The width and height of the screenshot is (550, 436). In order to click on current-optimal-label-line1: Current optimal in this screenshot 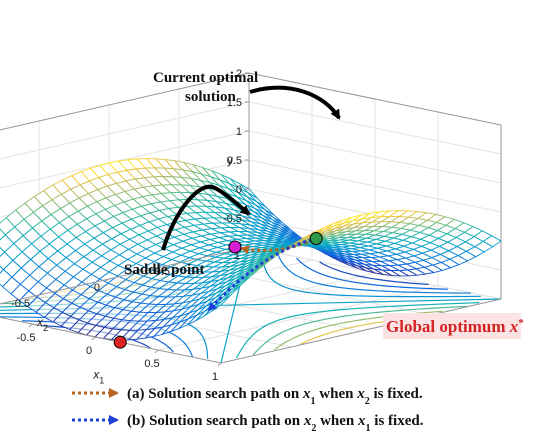, I will do `click(205, 78)`.